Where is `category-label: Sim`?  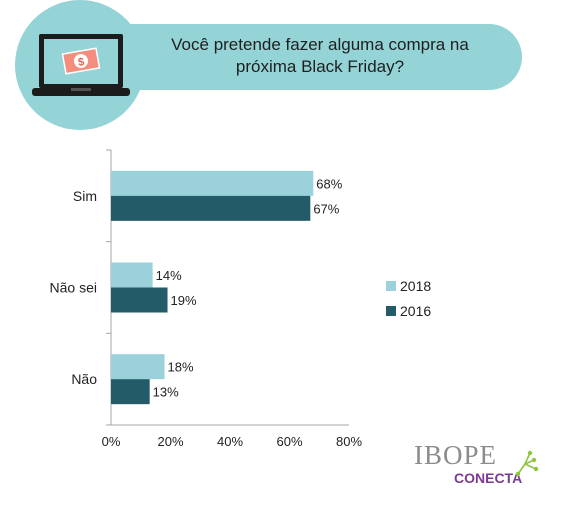 category-label: Sim is located at coordinates (85, 196).